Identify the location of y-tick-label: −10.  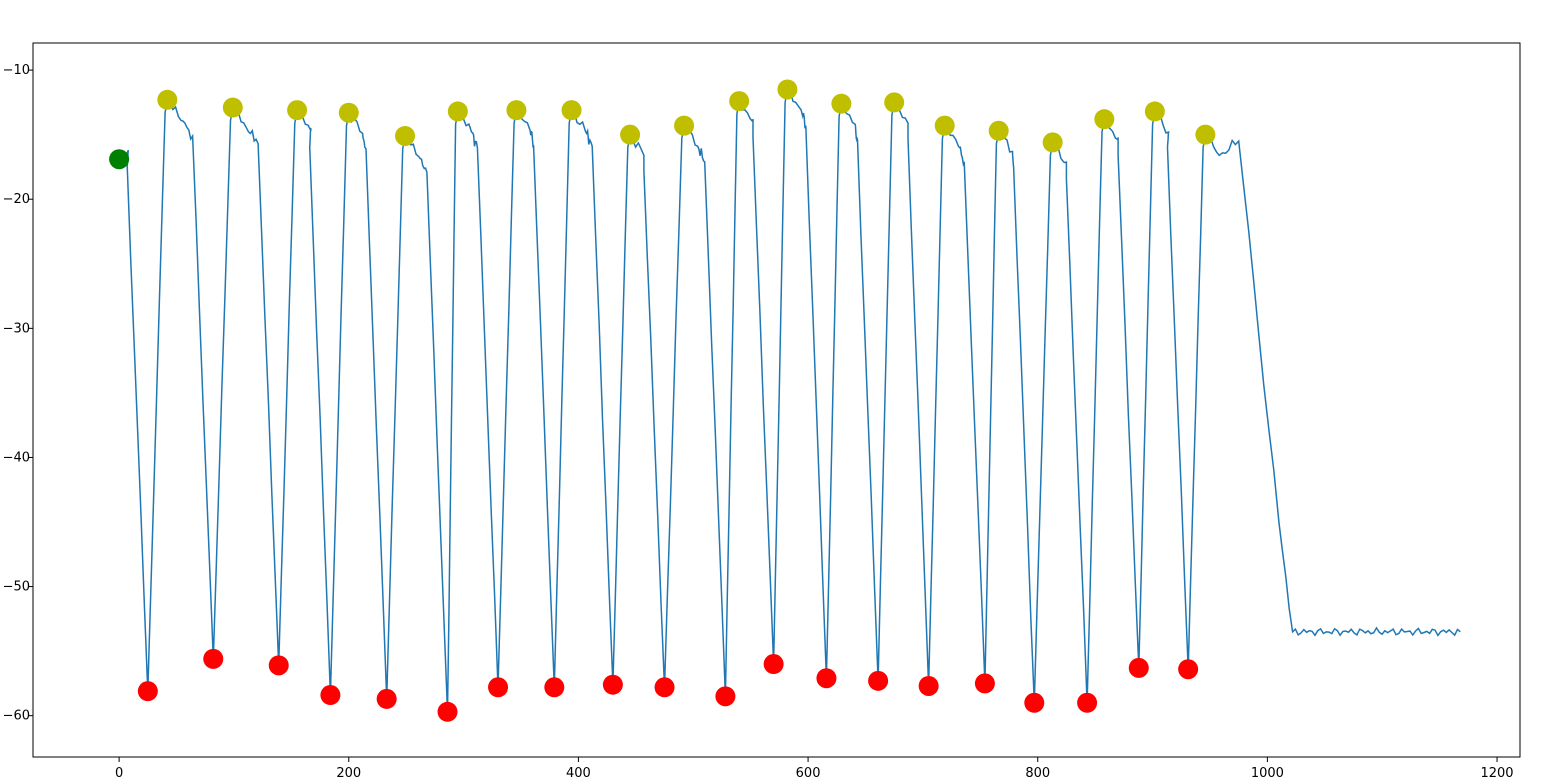
(16, 70).